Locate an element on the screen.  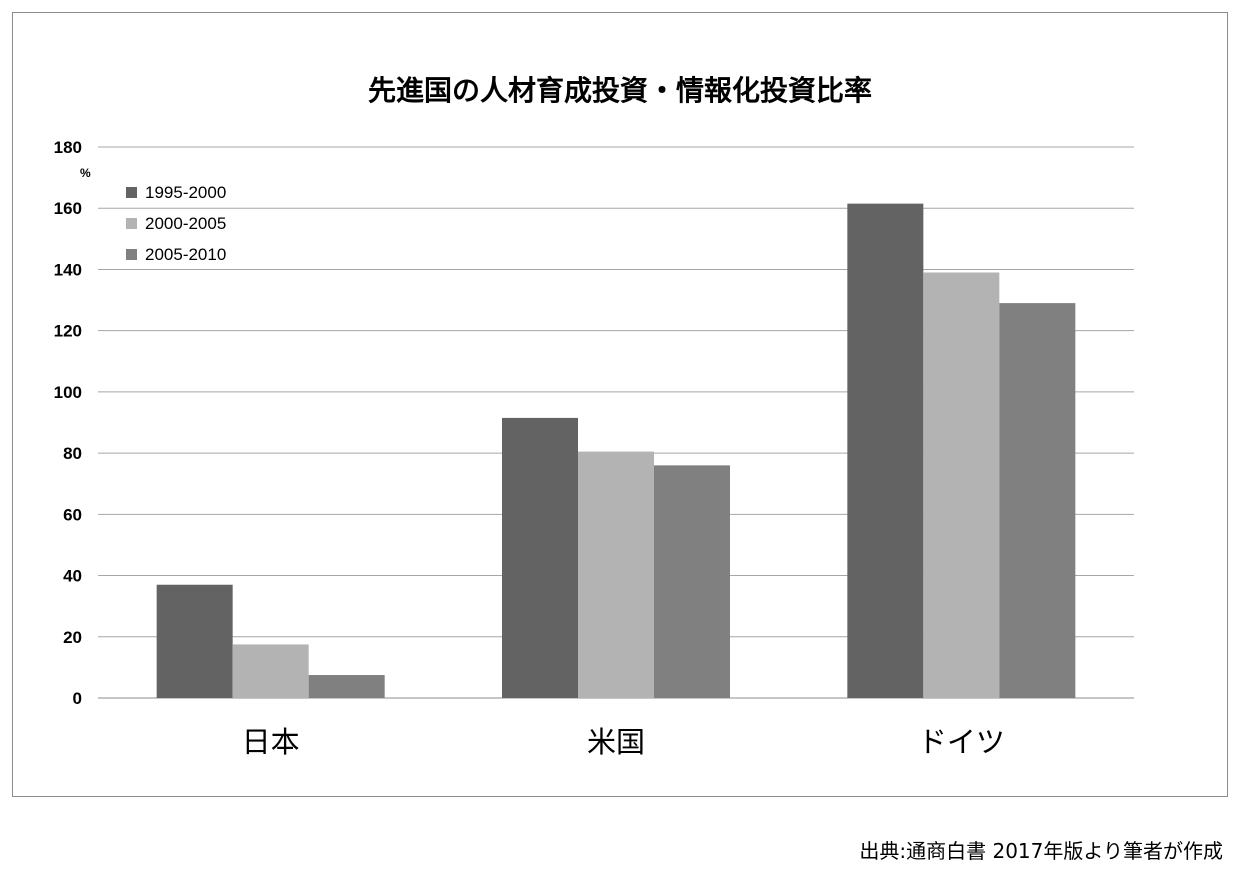
legend: 1995-2000 2000-2005 2005-2010 is located at coordinates (176, 223).